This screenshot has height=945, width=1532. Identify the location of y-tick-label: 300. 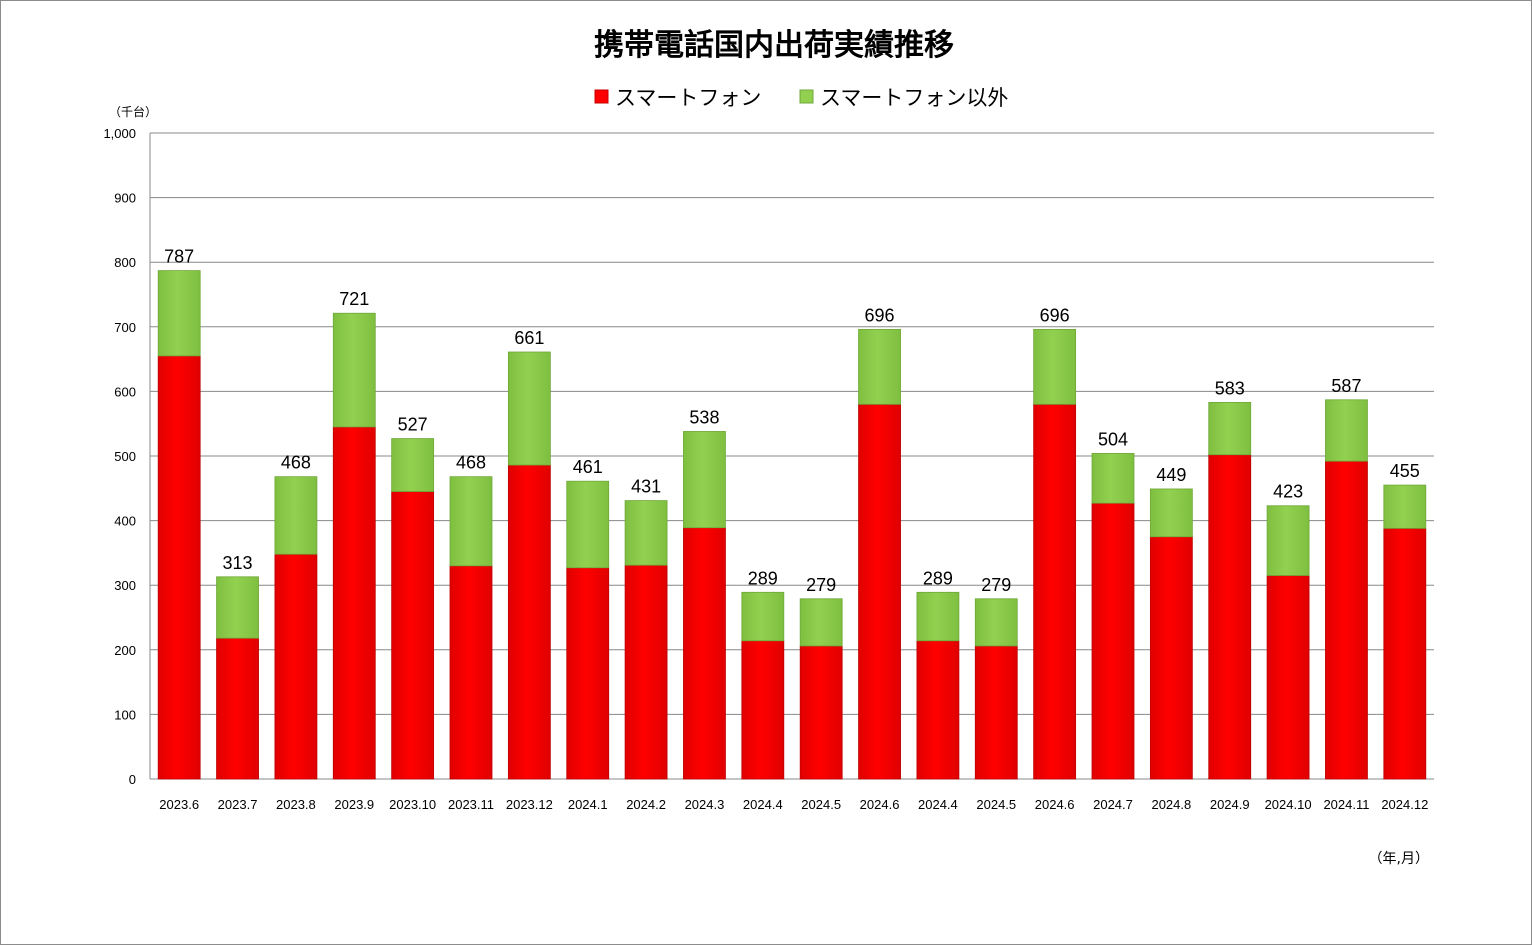
(125, 585).